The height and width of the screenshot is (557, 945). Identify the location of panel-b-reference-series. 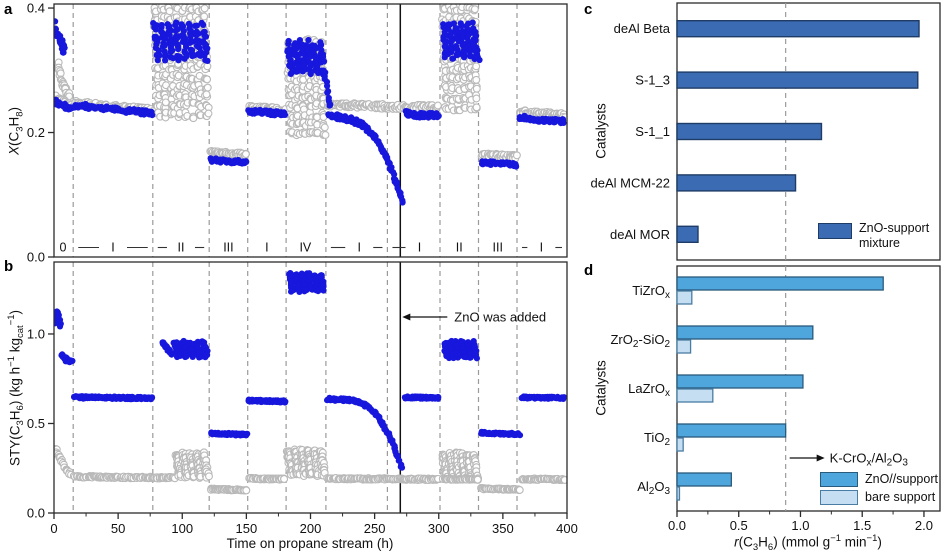
(310, 470).